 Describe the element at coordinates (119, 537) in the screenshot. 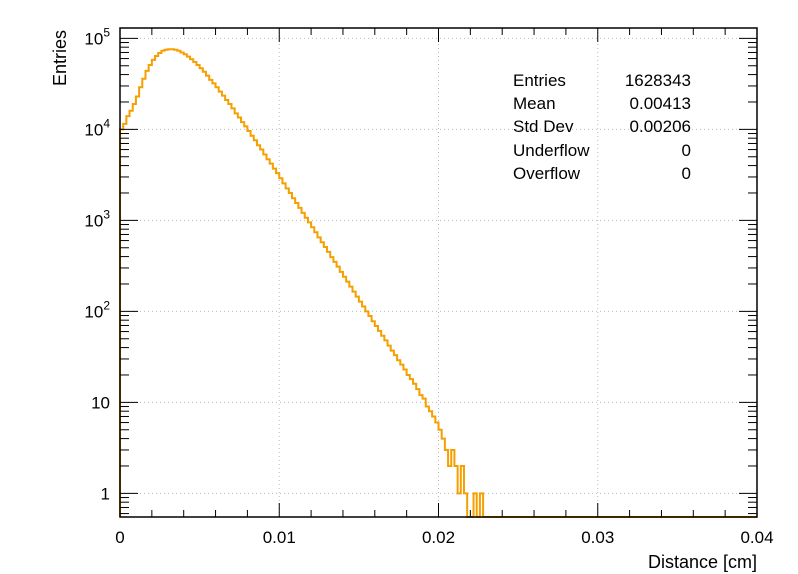

I see `x-tick-label: 0` at that location.